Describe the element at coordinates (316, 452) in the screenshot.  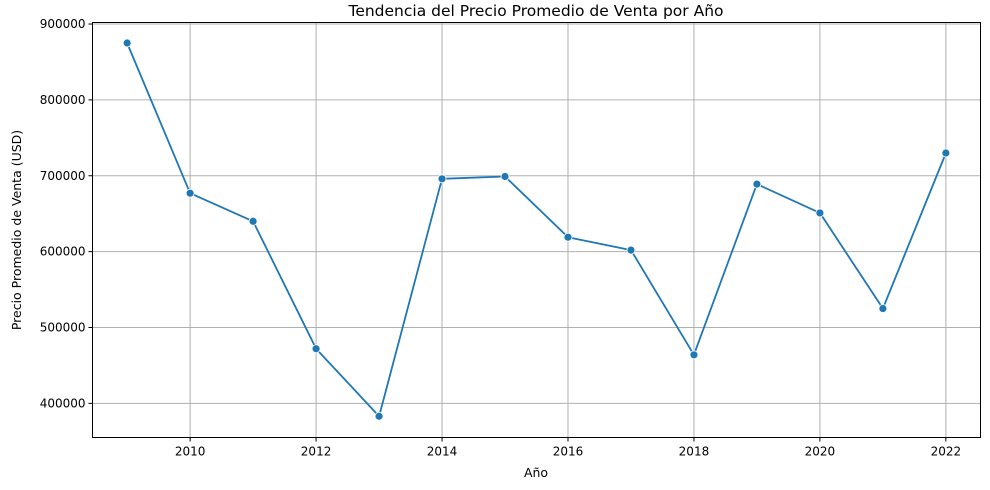
I see `x-tick-label: 2012` at that location.